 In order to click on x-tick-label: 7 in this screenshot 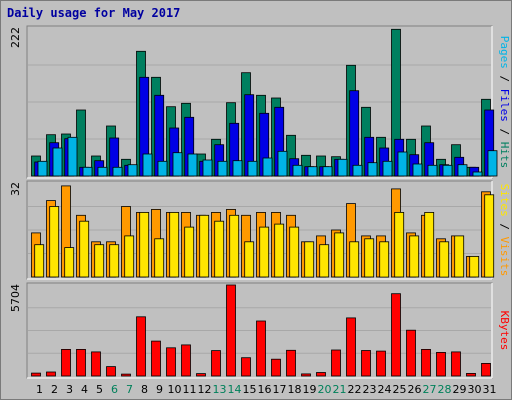, I will do `click(129, 389)`.